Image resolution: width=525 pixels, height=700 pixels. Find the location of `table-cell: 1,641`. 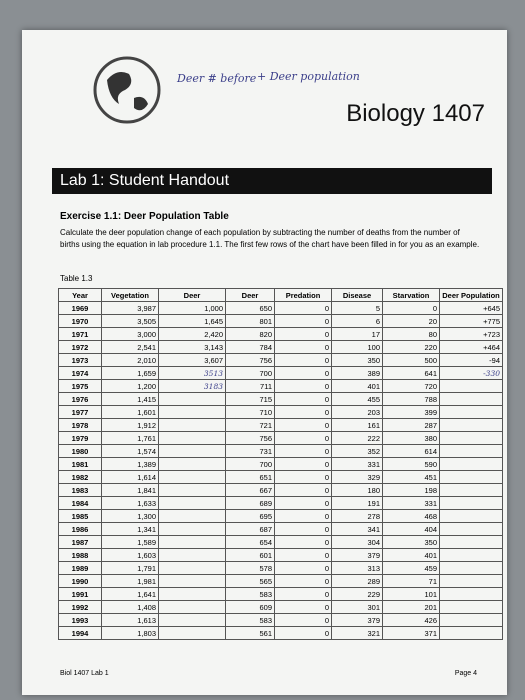

table-cell: 1,641 is located at coordinates (130, 594).